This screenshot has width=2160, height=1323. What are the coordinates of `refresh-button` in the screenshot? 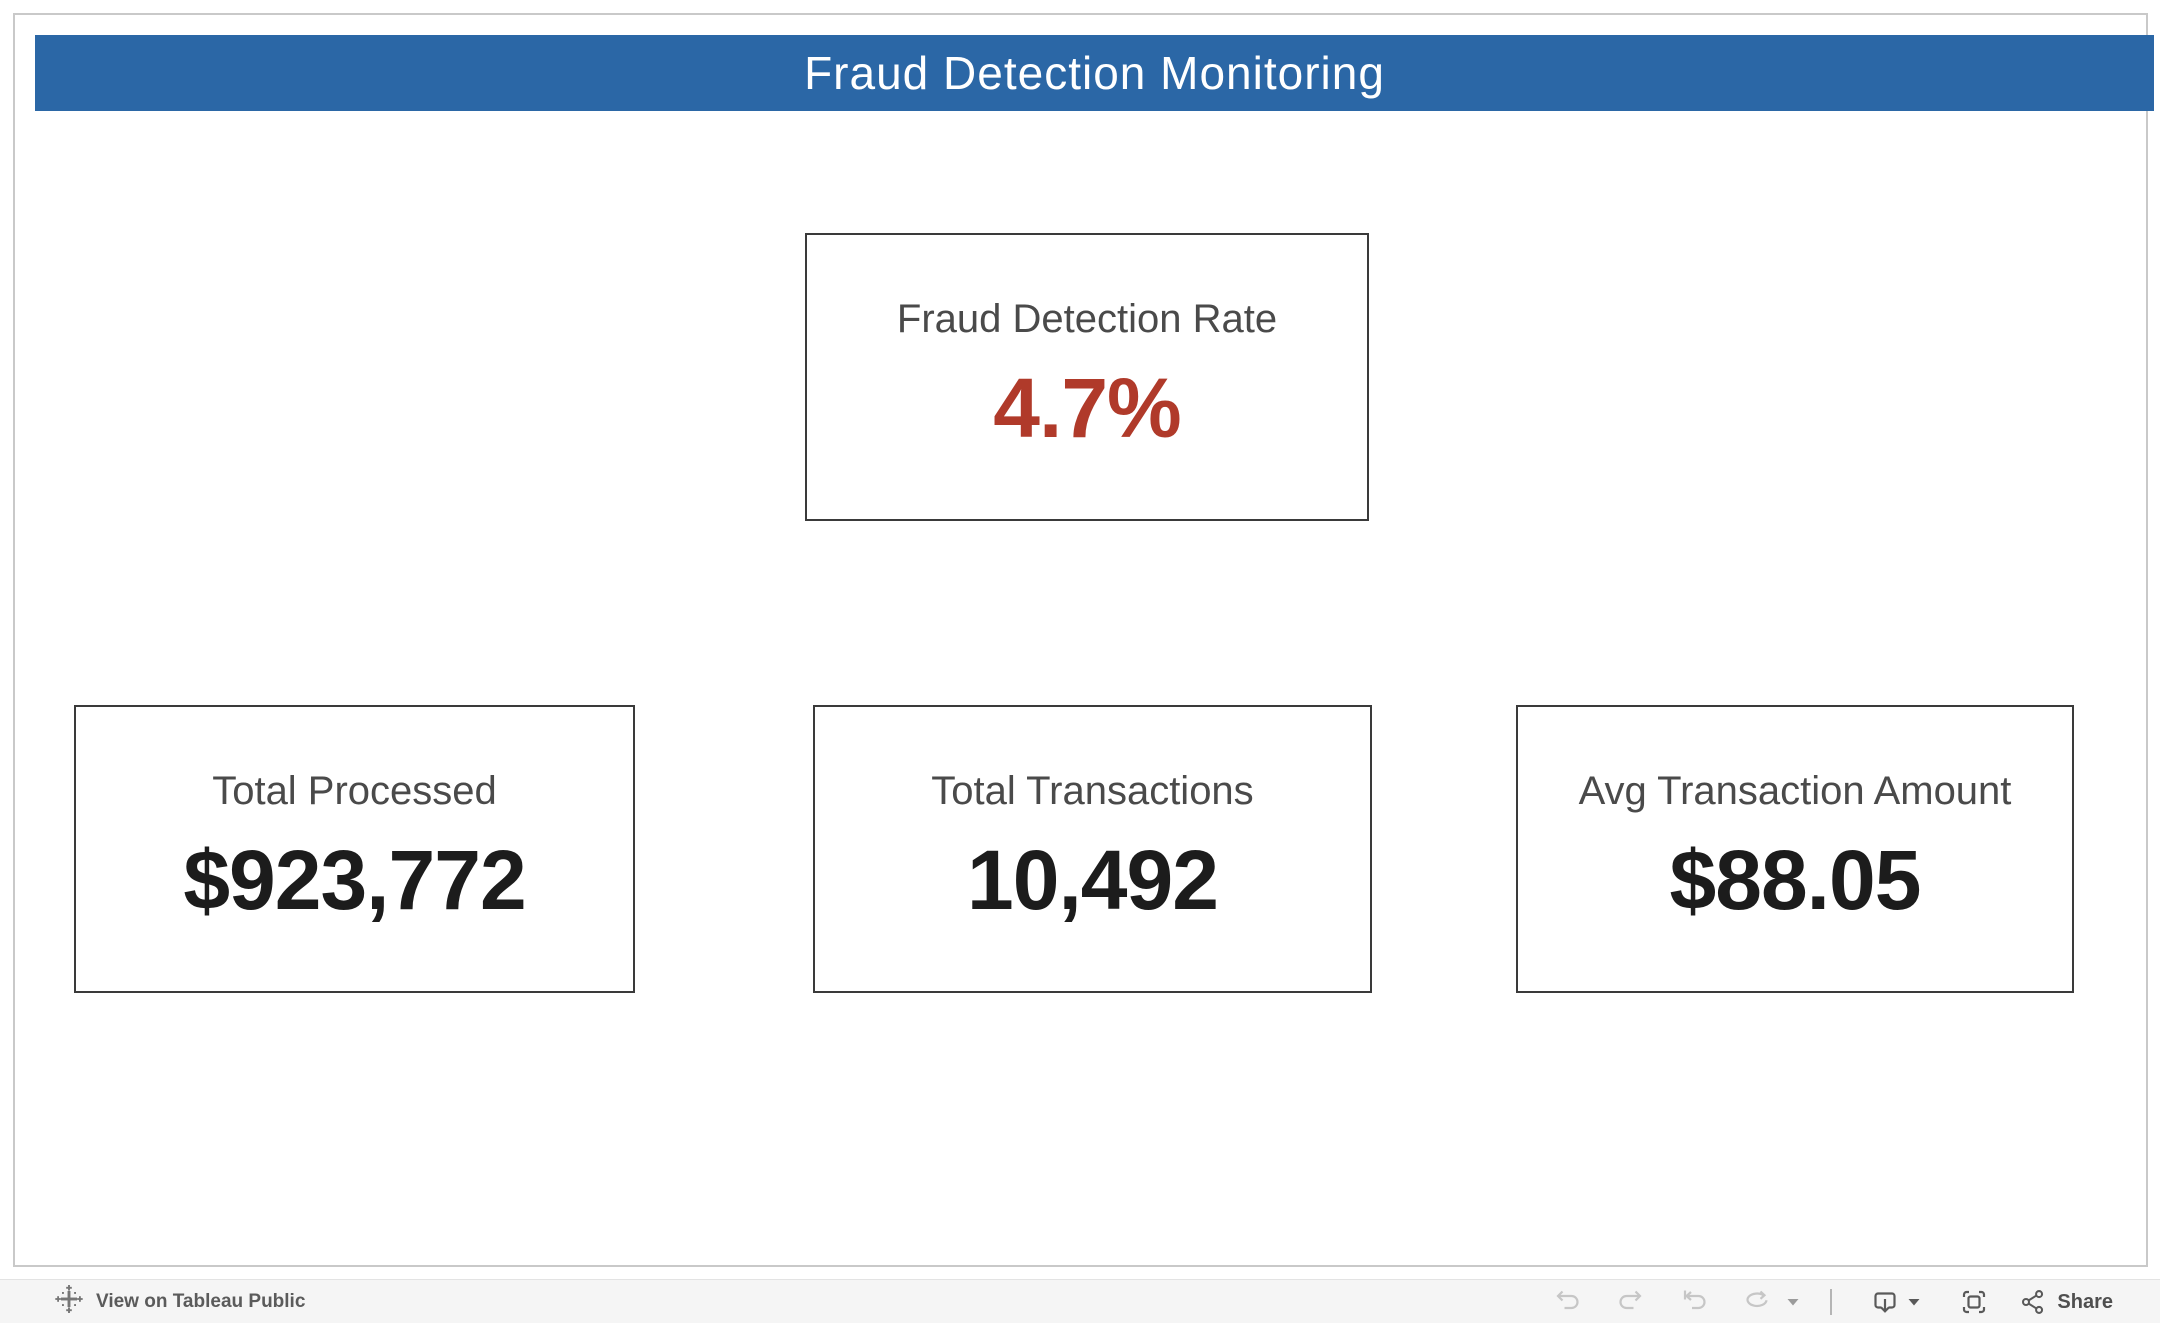 It's located at (1757, 1302).